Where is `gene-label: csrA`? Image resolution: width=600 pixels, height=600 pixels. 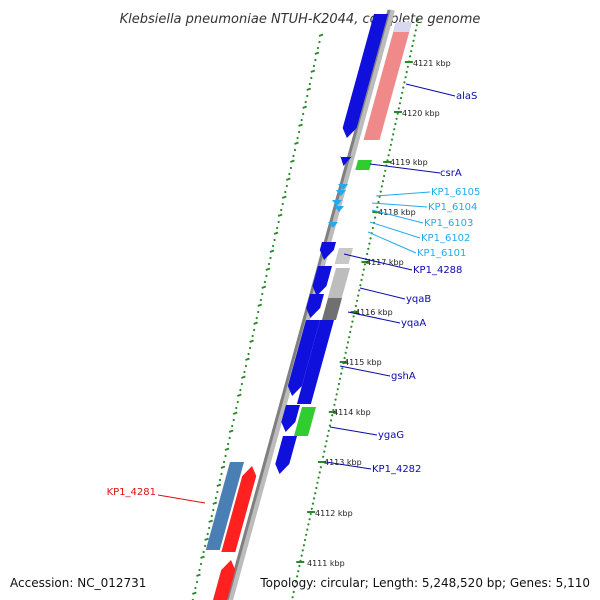
gene-label: csrA is located at coordinates (451, 173).